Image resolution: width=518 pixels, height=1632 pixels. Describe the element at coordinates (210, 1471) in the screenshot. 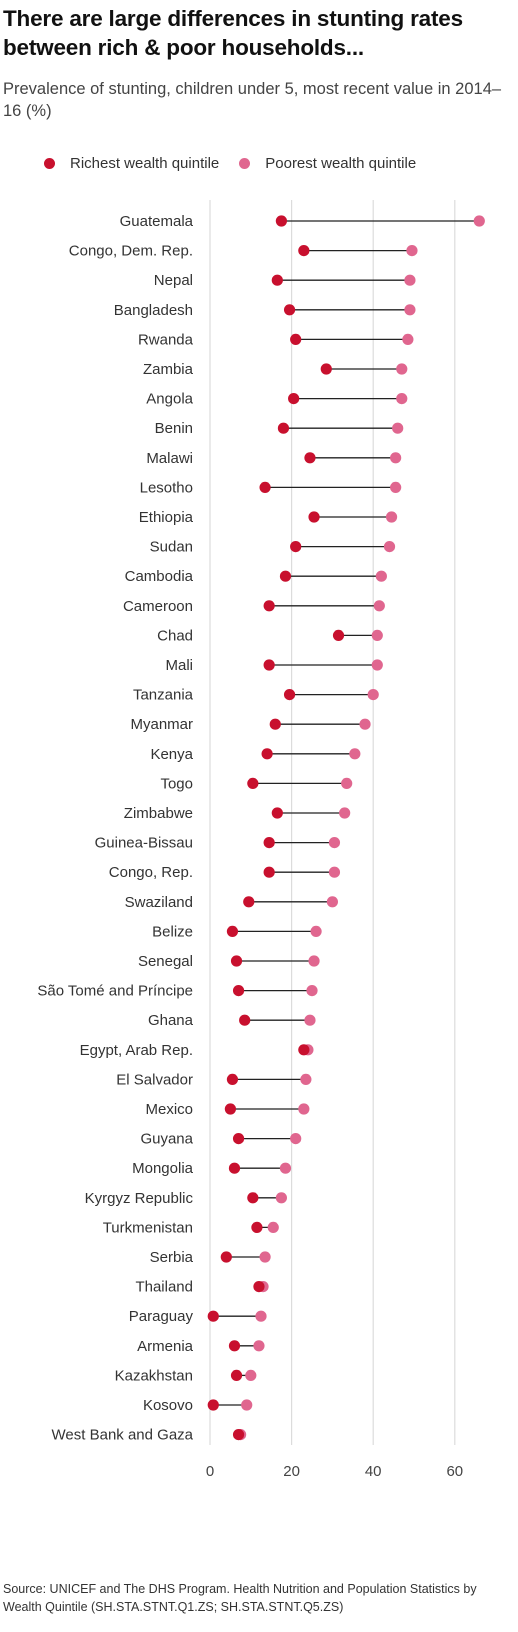

I see `x-tick-label: 0` at that location.